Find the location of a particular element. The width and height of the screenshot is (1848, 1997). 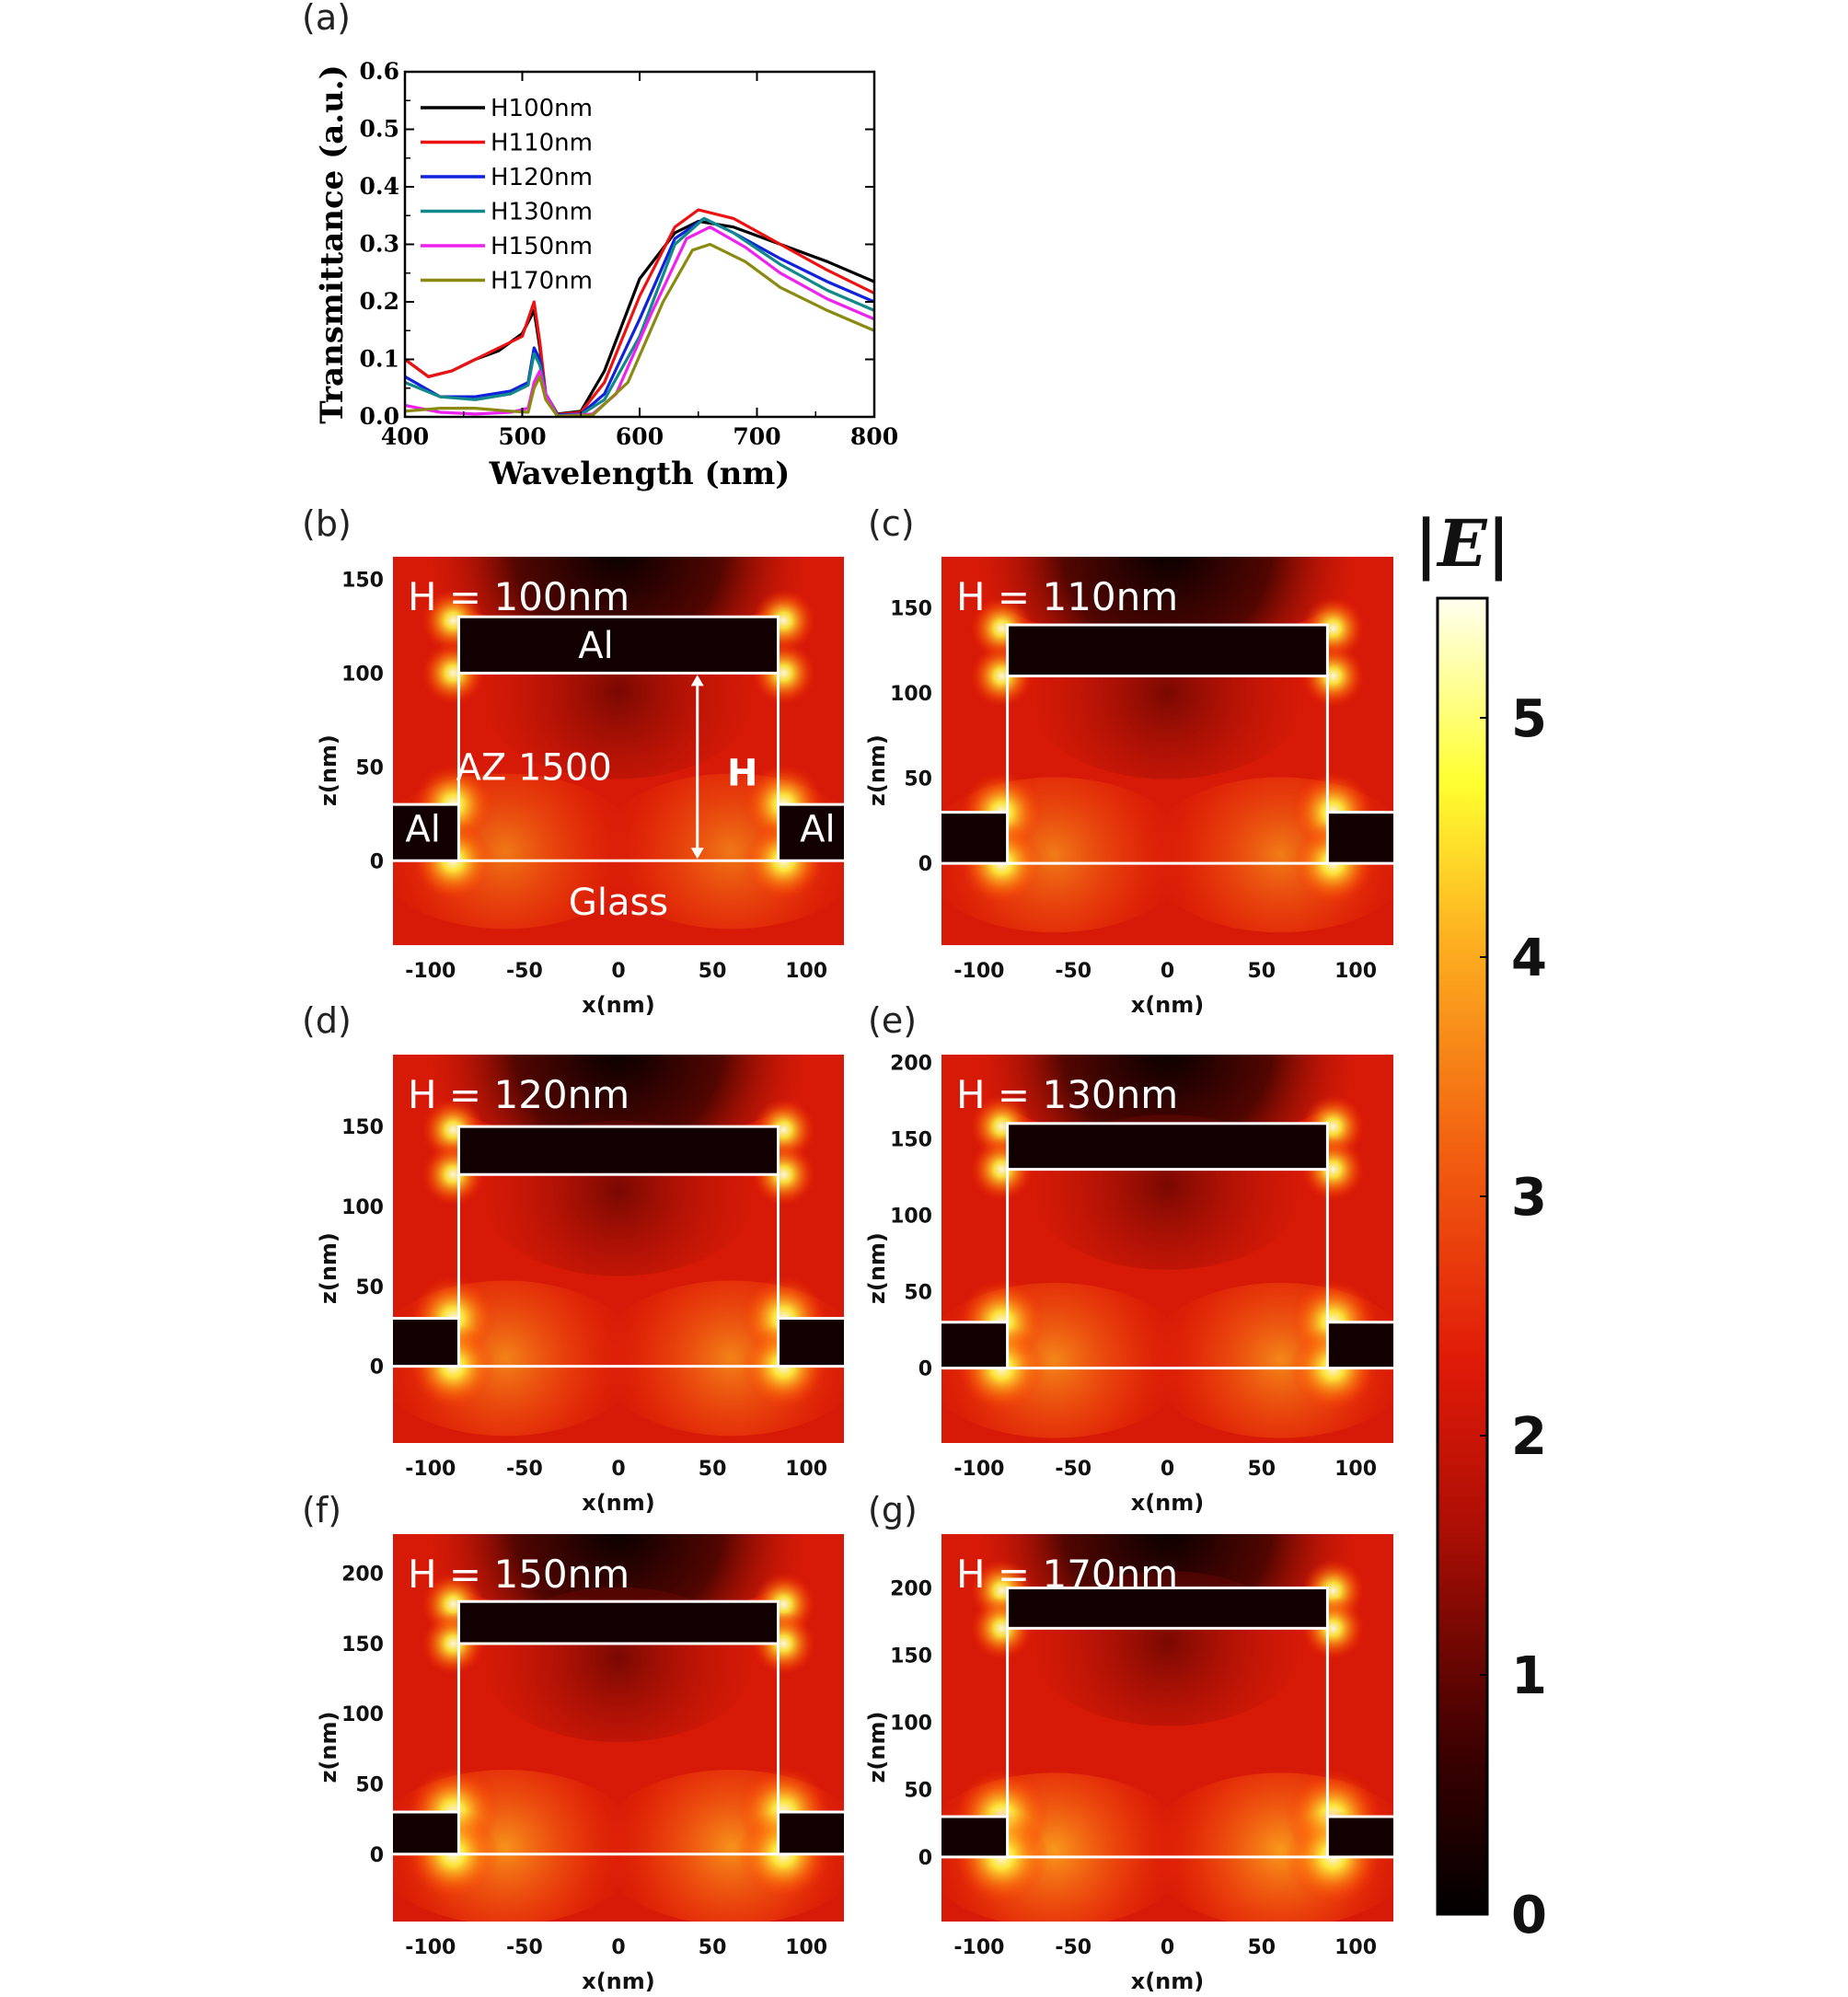

y-axis-label: Transmittance (a.u.) is located at coordinates (332, 243).